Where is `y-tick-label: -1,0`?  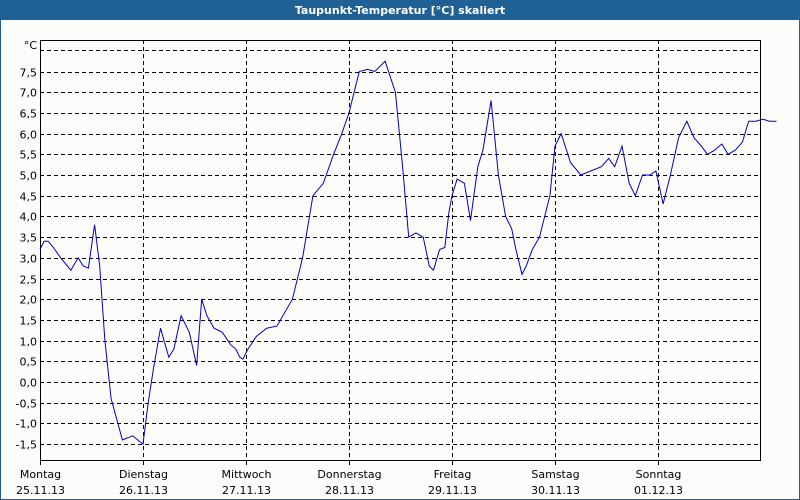
y-tick-label: -1,0 is located at coordinates (26, 424).